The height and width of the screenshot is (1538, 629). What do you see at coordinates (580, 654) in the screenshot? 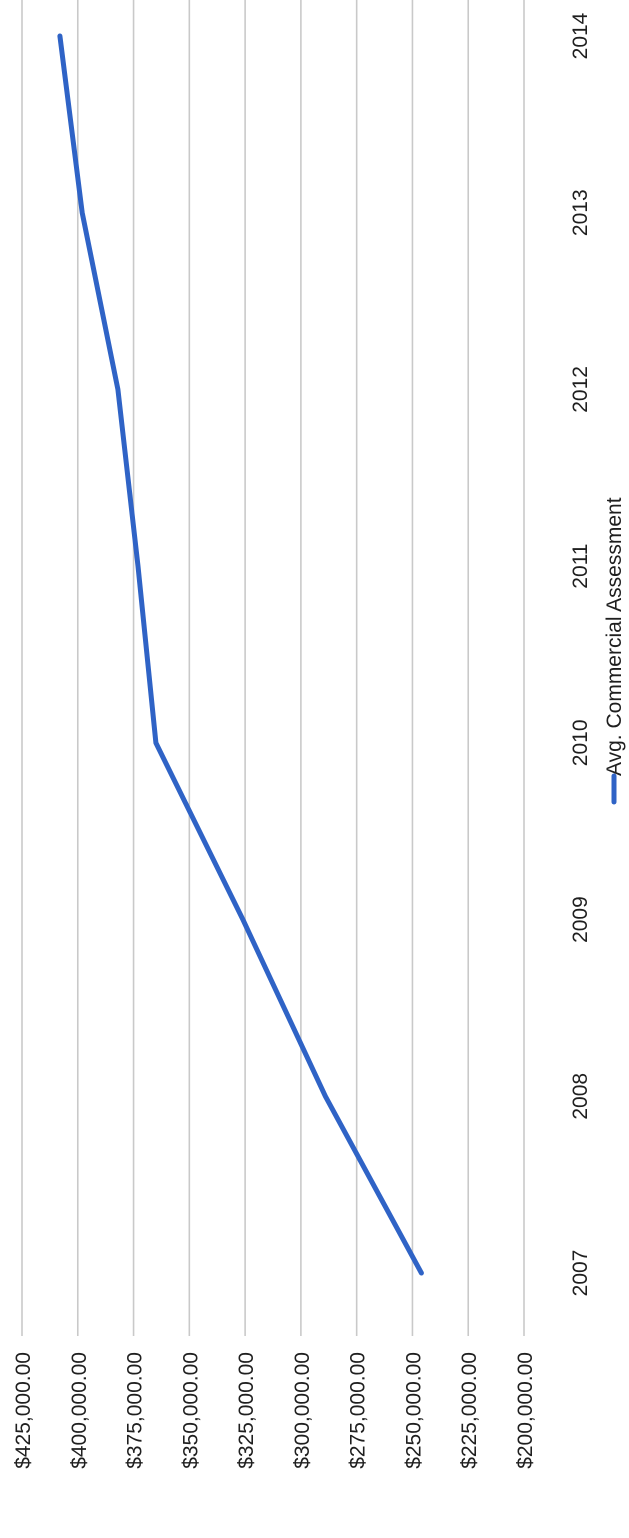
I see `x-tick-labels: 2007 2008 2009 2010 2011 2012 2013 2014` at bounding box center [580, 654].